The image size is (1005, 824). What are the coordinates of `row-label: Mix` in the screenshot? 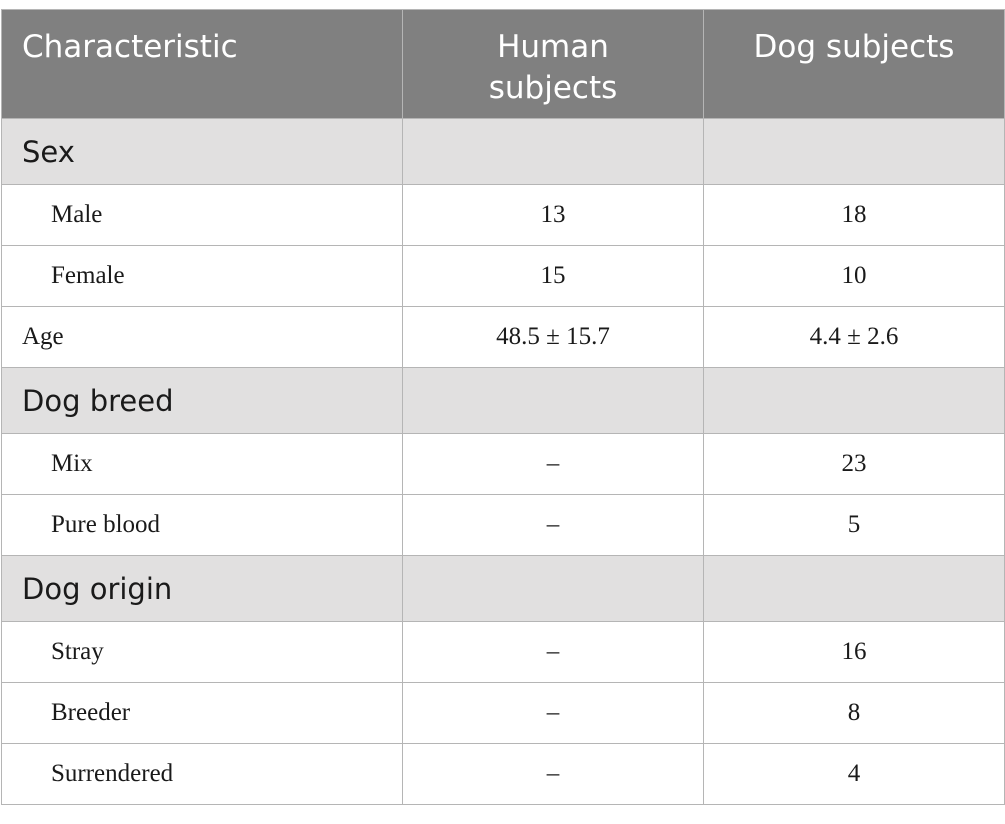 It's located at (202, 464).